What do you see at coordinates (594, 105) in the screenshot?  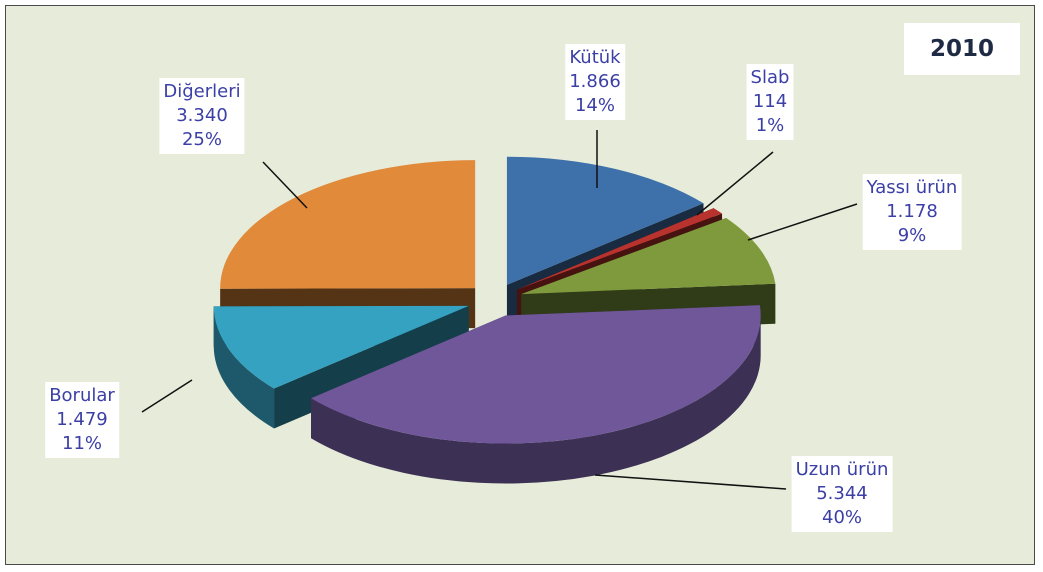 I see `slice-percent: 14%` at bounding box center [594, 105].